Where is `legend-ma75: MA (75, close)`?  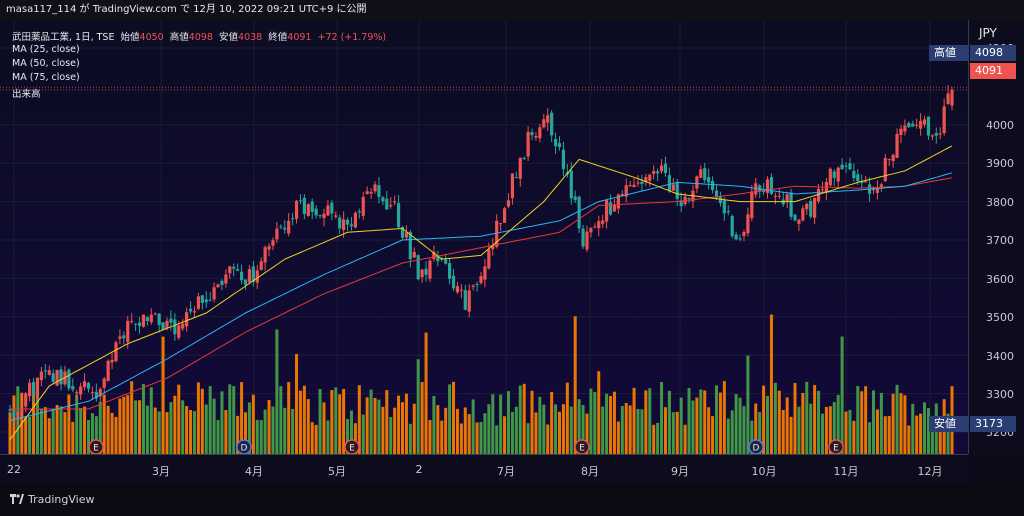 legend-ma75: MA (75, close) is located at coordinates (46, 77).